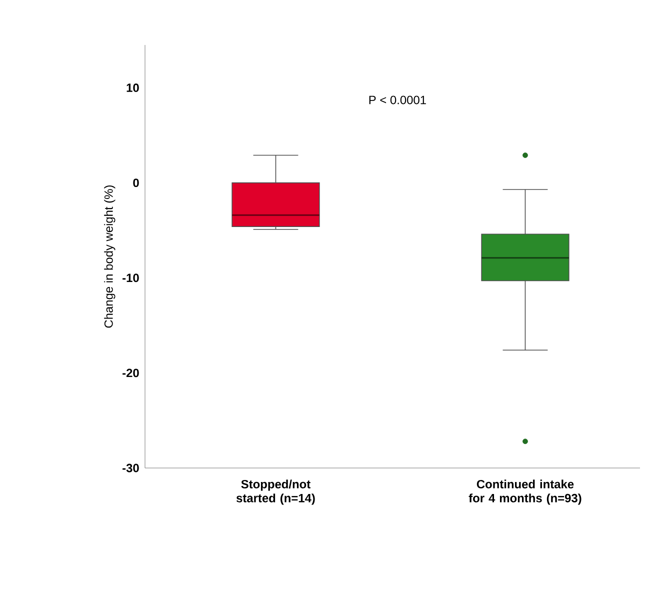 The width and height of the screenshot is (664, 589). Describe the element at coordinates (130, 468) in the screenshot. I see `y-tick-label: -30` at that location.